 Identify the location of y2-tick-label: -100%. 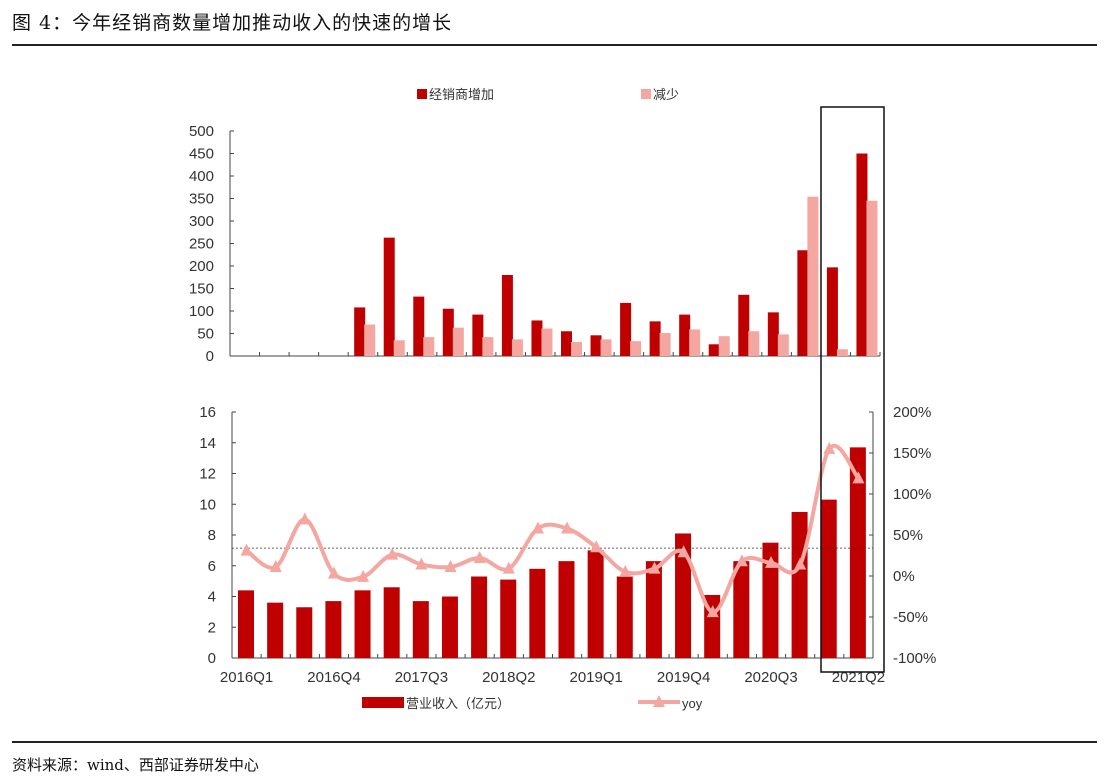
(914, 658).